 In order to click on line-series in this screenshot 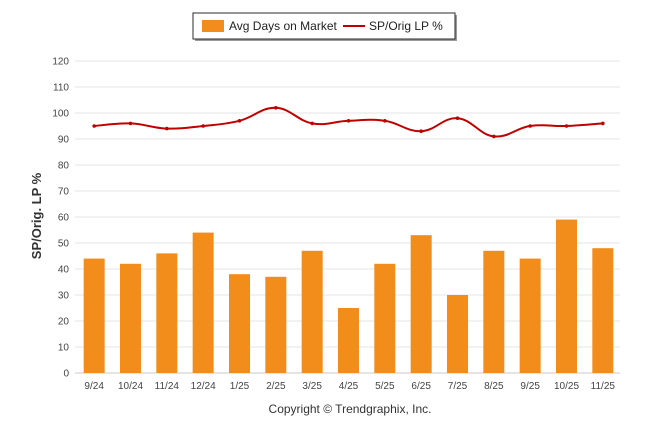, I will do `click(348, 122)`.